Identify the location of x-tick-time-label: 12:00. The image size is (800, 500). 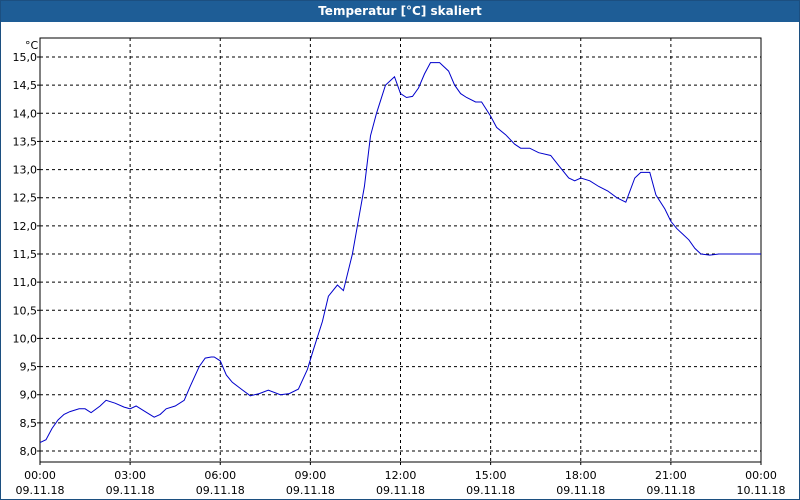
(401, 475).